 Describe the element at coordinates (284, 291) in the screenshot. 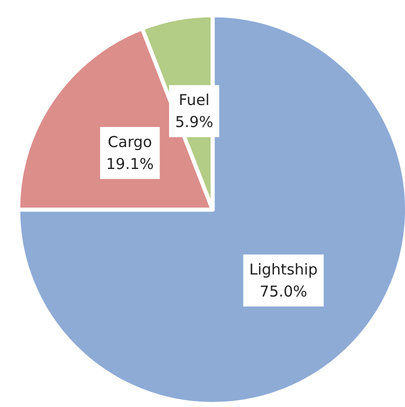

I see `data-label: 75.0%` at that location.